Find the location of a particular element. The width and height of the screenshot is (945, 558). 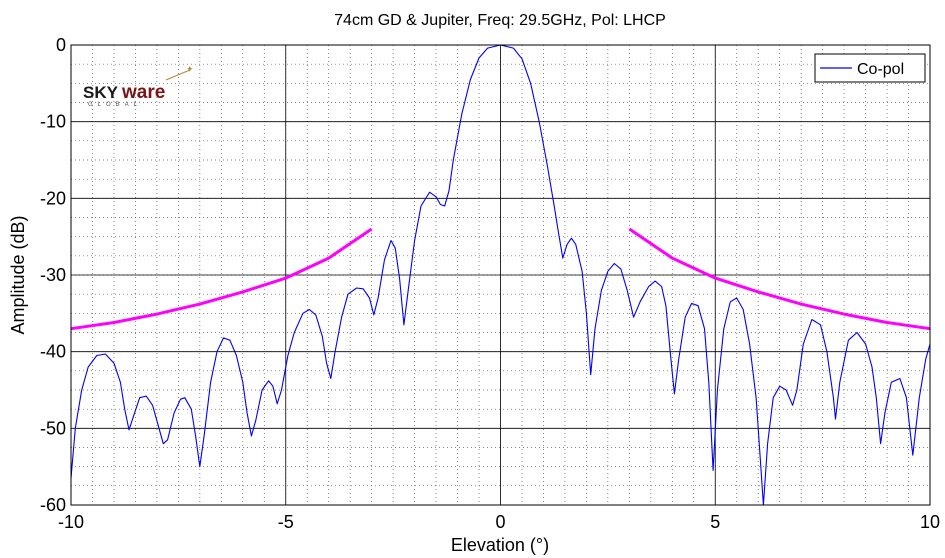

x-tick-label: -10 is located at coordinates (71, 522).